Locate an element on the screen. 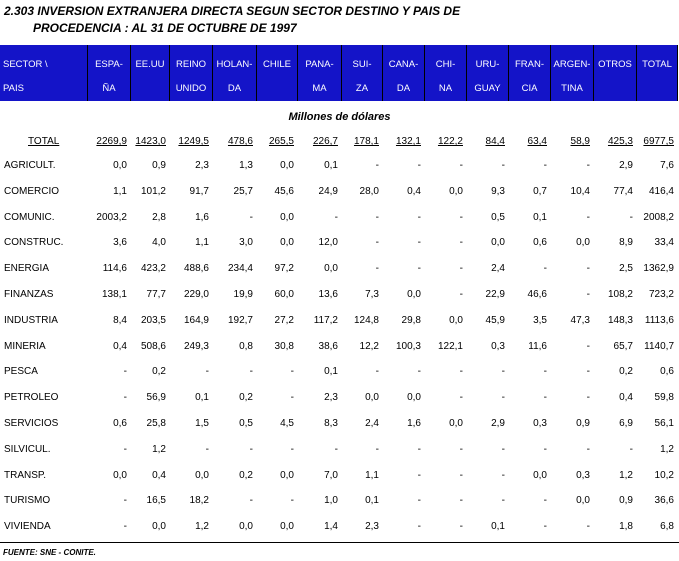 This screenshot has height=561, width=679. cell-value: 1113,6 is located at coordinates (659, 320).